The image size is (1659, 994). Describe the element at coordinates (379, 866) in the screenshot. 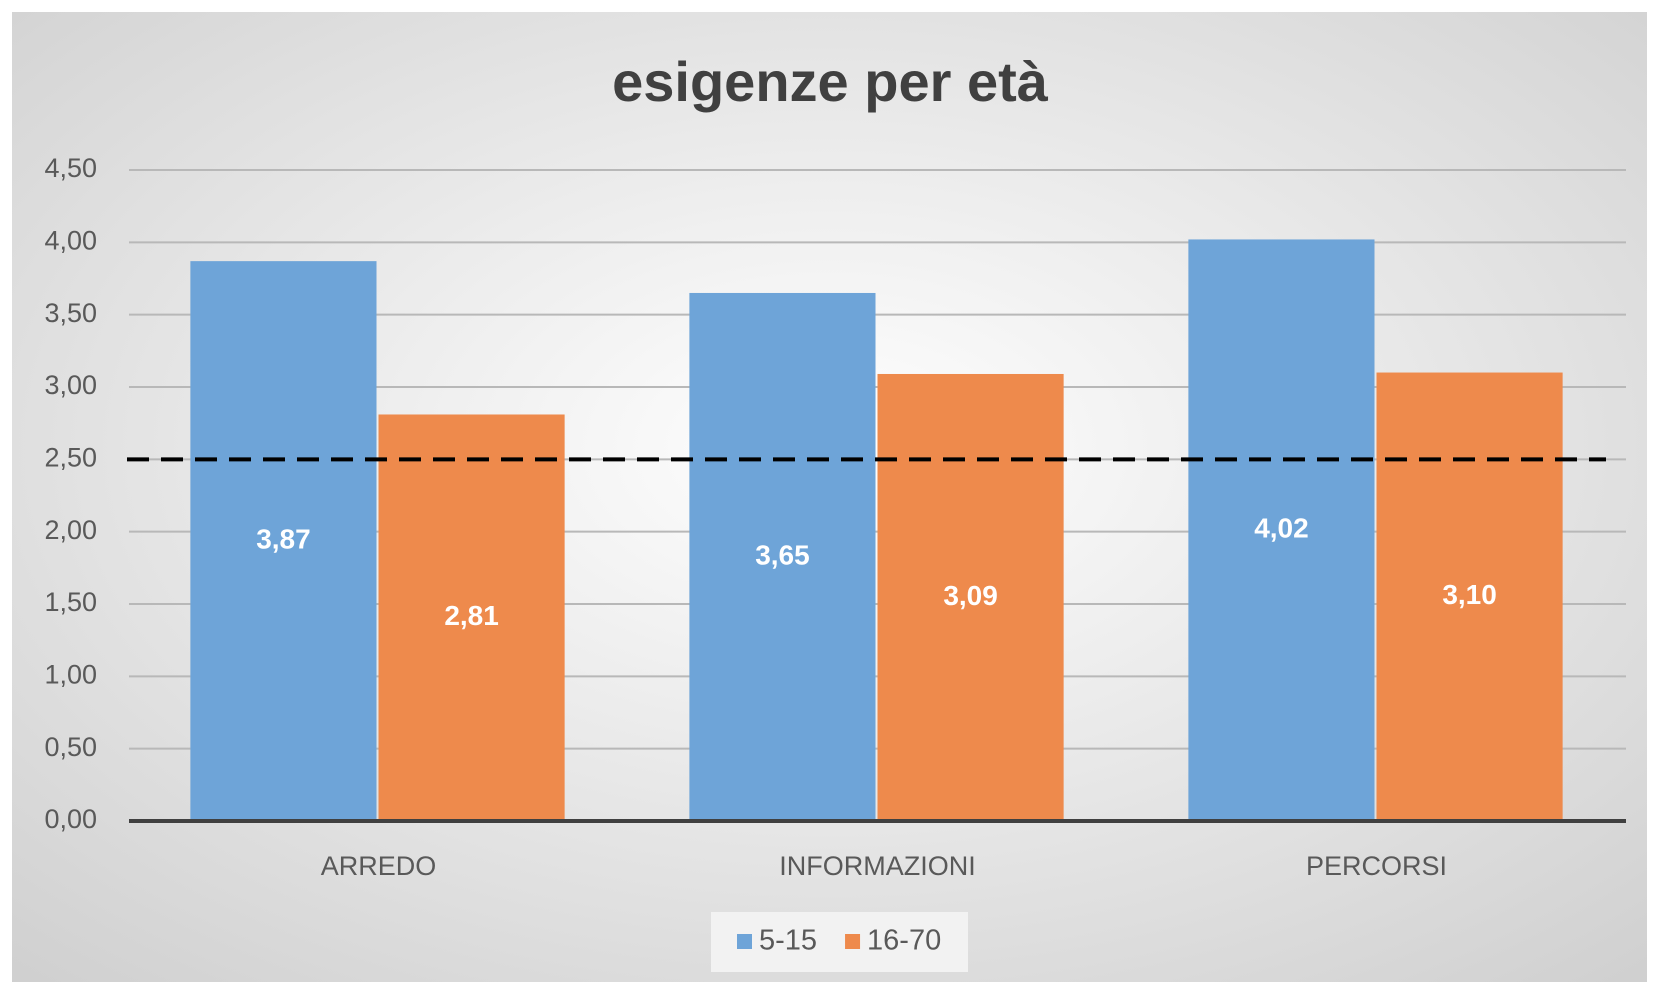

I see `x-tick-label: ARREDO` at that location.